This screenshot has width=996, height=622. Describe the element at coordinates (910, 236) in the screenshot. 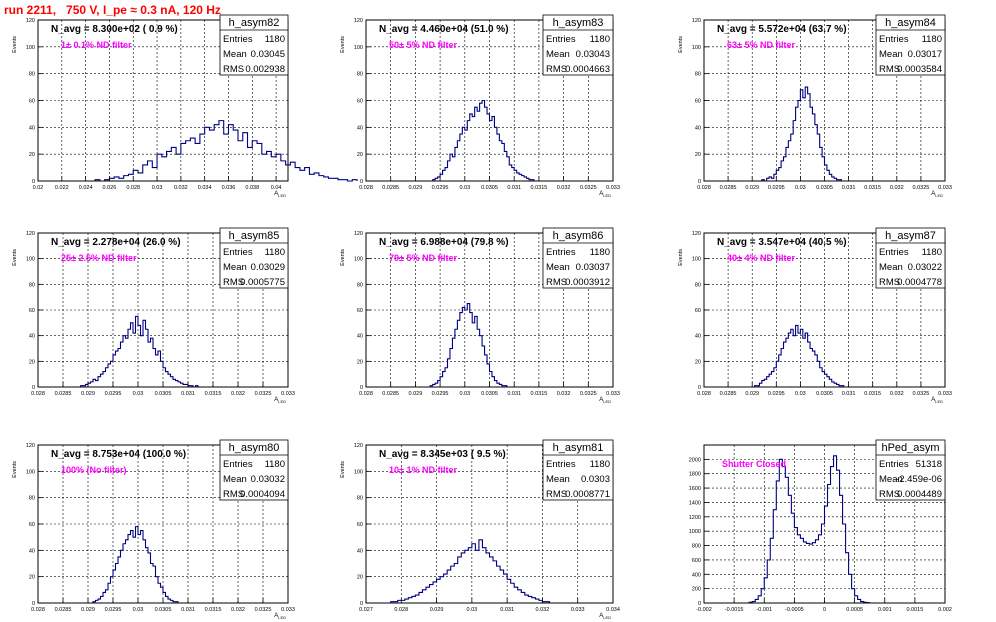

I see `histogram-name: h_asym87` at that location.